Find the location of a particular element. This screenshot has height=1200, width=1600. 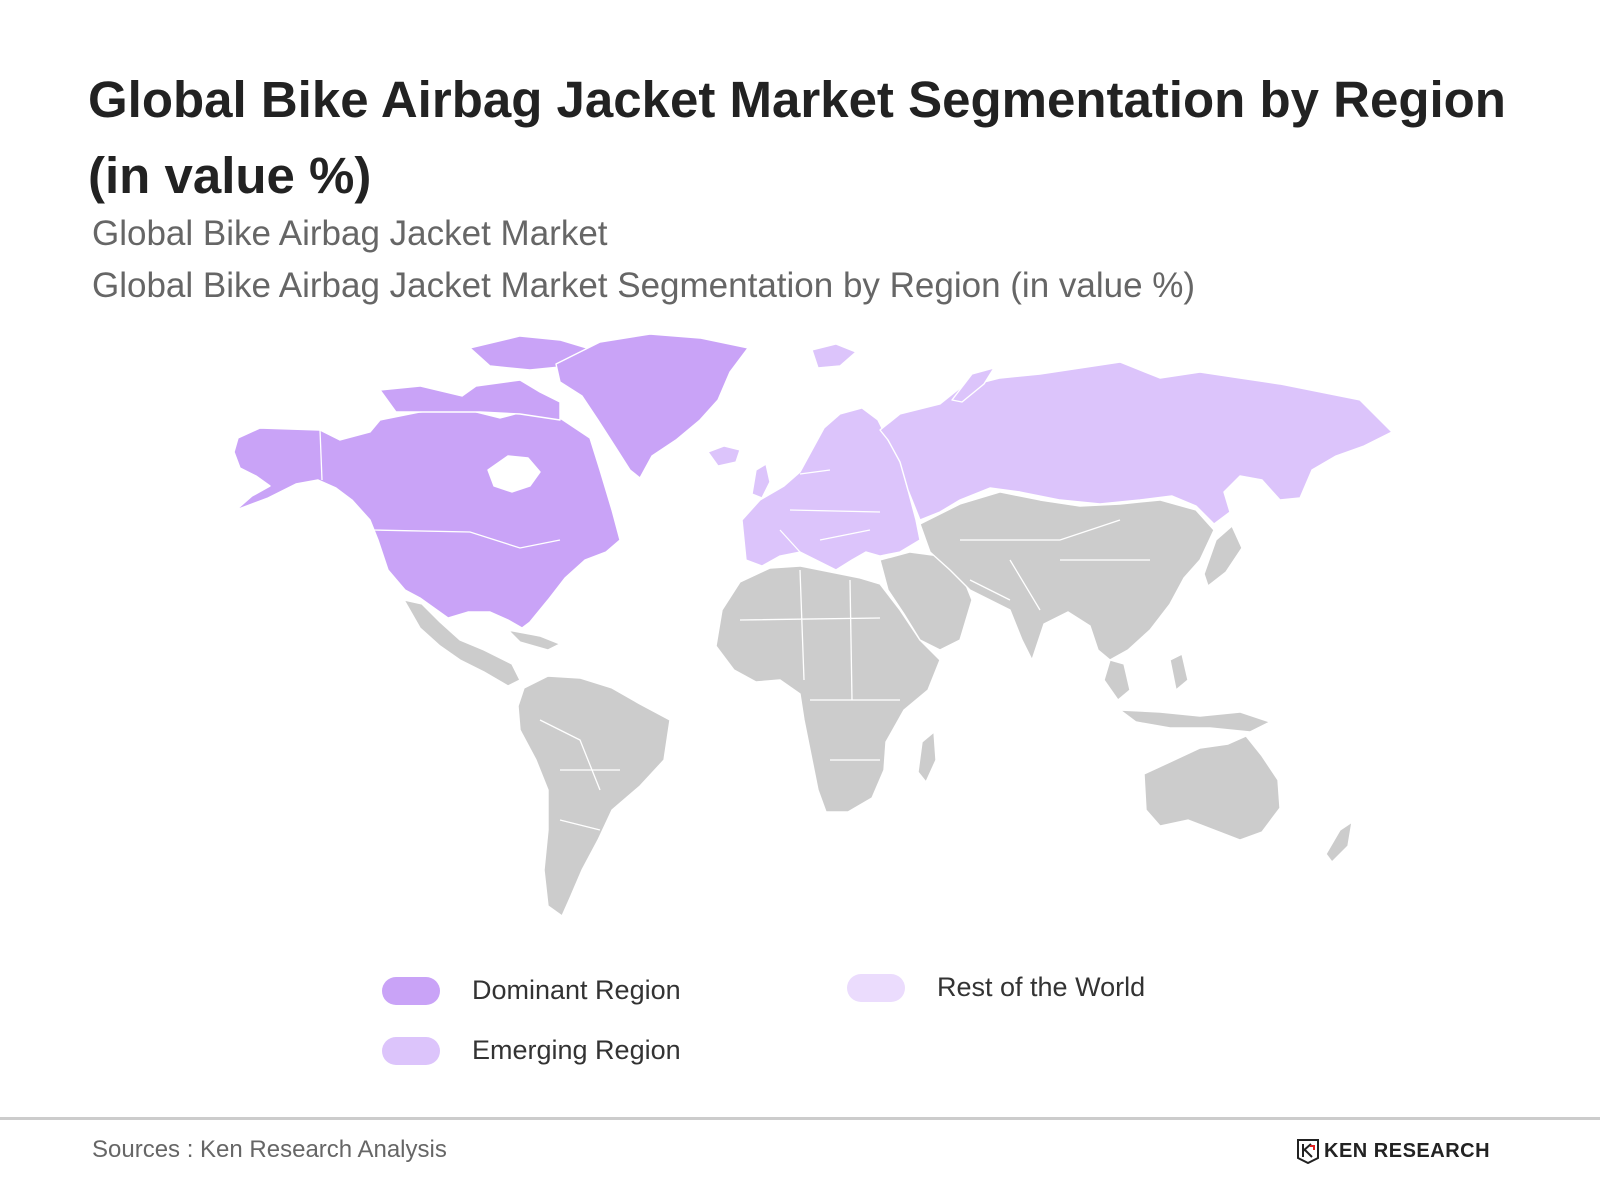

region-greenland is located at coordinates (652, 406).